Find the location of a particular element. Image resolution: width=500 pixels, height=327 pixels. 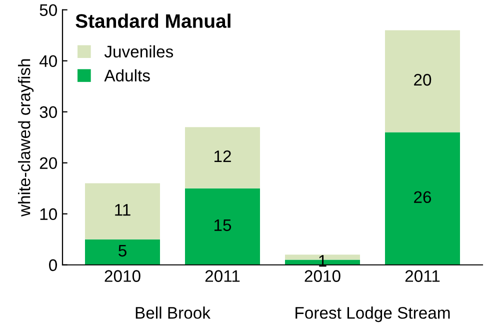

y-tick-label: 40 is located at coordinates (48, 61).